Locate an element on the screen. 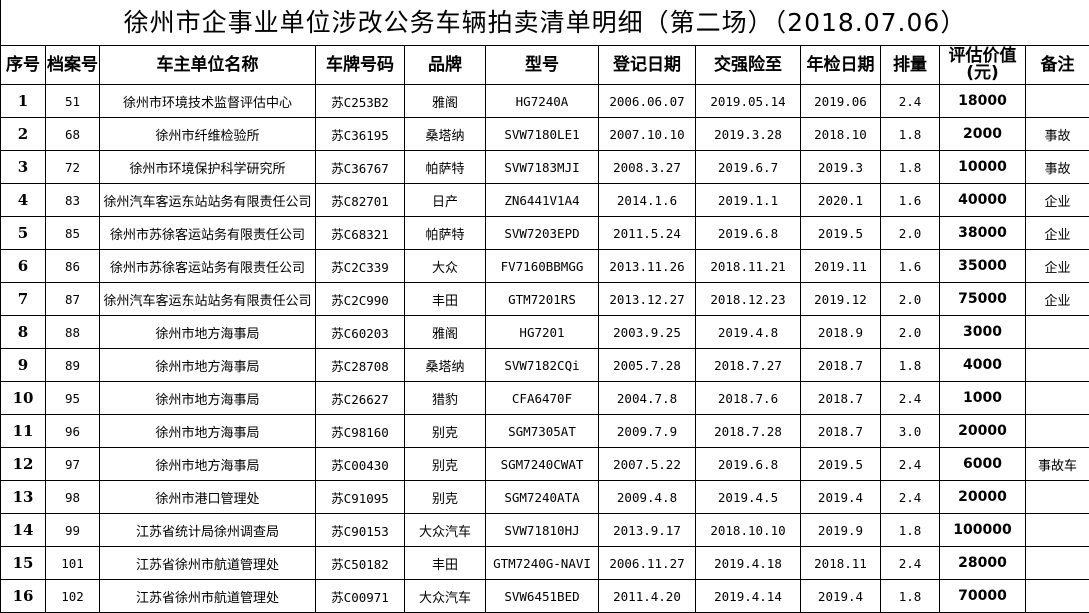  cell-plate: 苏C36195 is located at coordinates (360, 134).